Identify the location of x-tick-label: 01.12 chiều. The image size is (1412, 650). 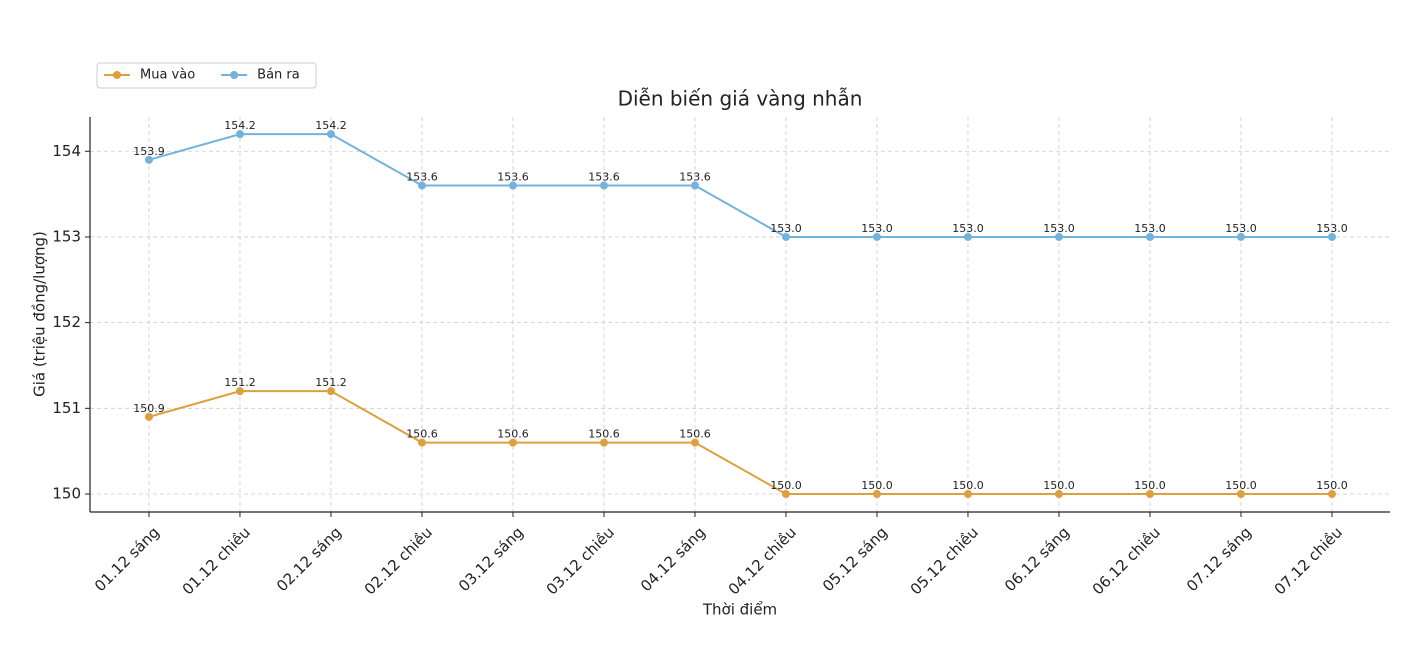
(216, 560).